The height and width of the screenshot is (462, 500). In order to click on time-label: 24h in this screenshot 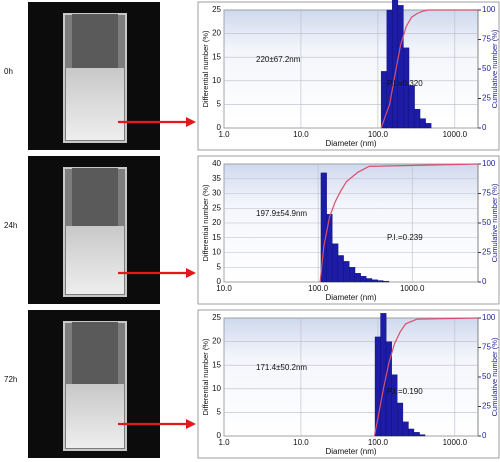, I will do `click(10, 225)`.